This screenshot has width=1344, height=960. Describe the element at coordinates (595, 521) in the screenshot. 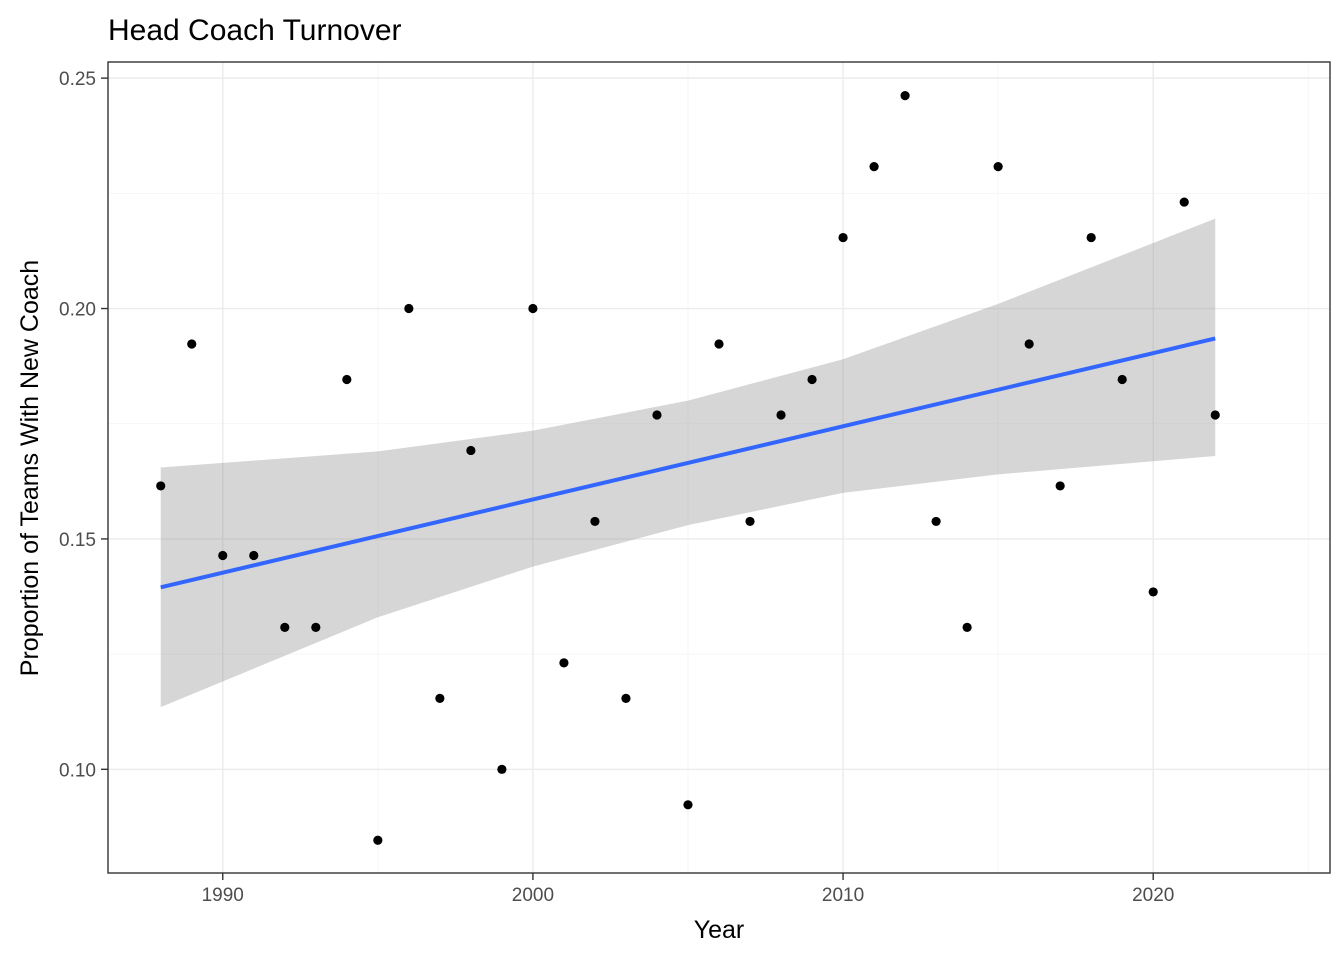

I see `point-2002` at that location.